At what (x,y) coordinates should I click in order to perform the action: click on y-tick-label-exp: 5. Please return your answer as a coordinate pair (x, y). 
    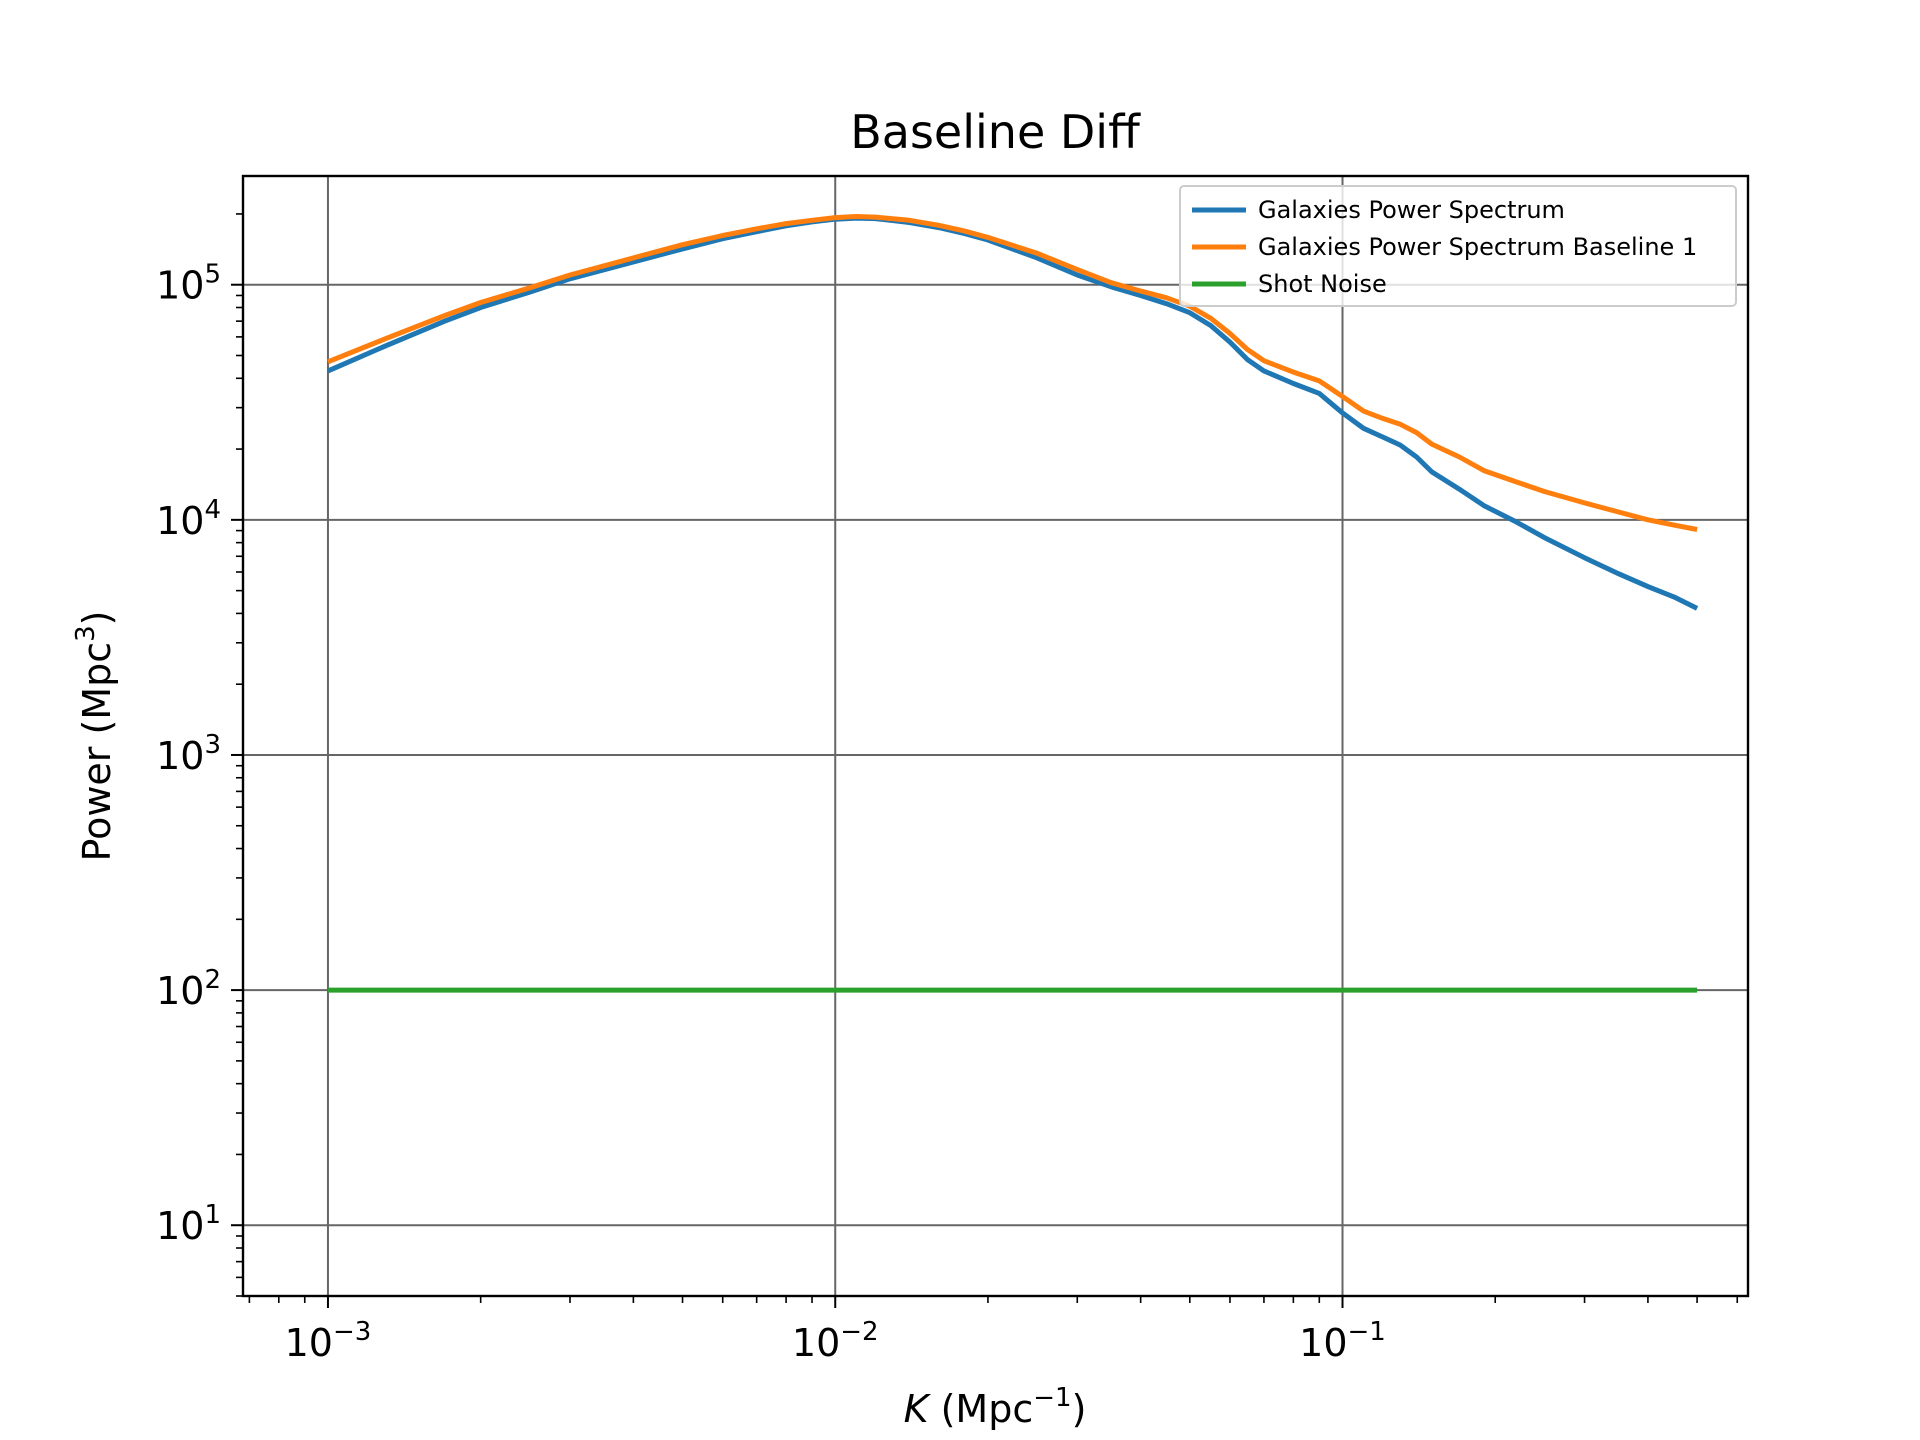
    Looking at the image, I should click on (212, 275).